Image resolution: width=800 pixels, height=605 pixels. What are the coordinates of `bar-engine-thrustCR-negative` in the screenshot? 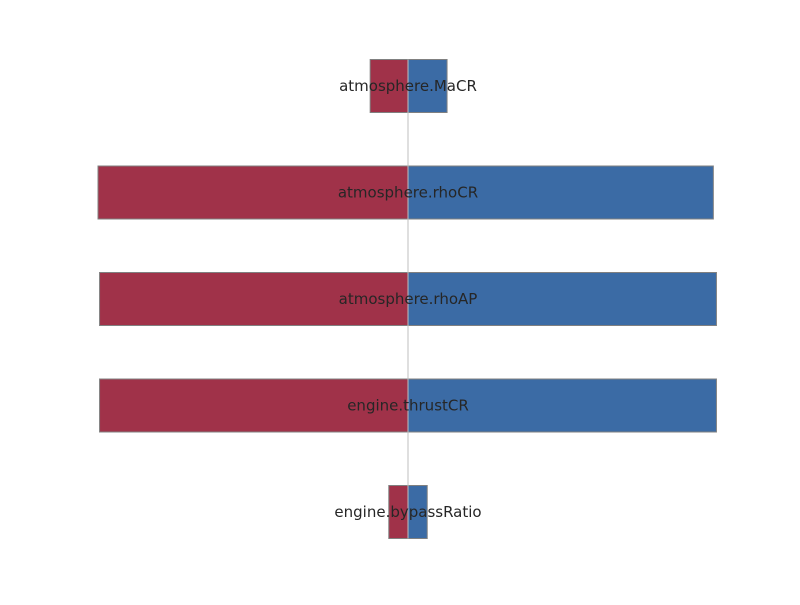 It's located at (254, 405).